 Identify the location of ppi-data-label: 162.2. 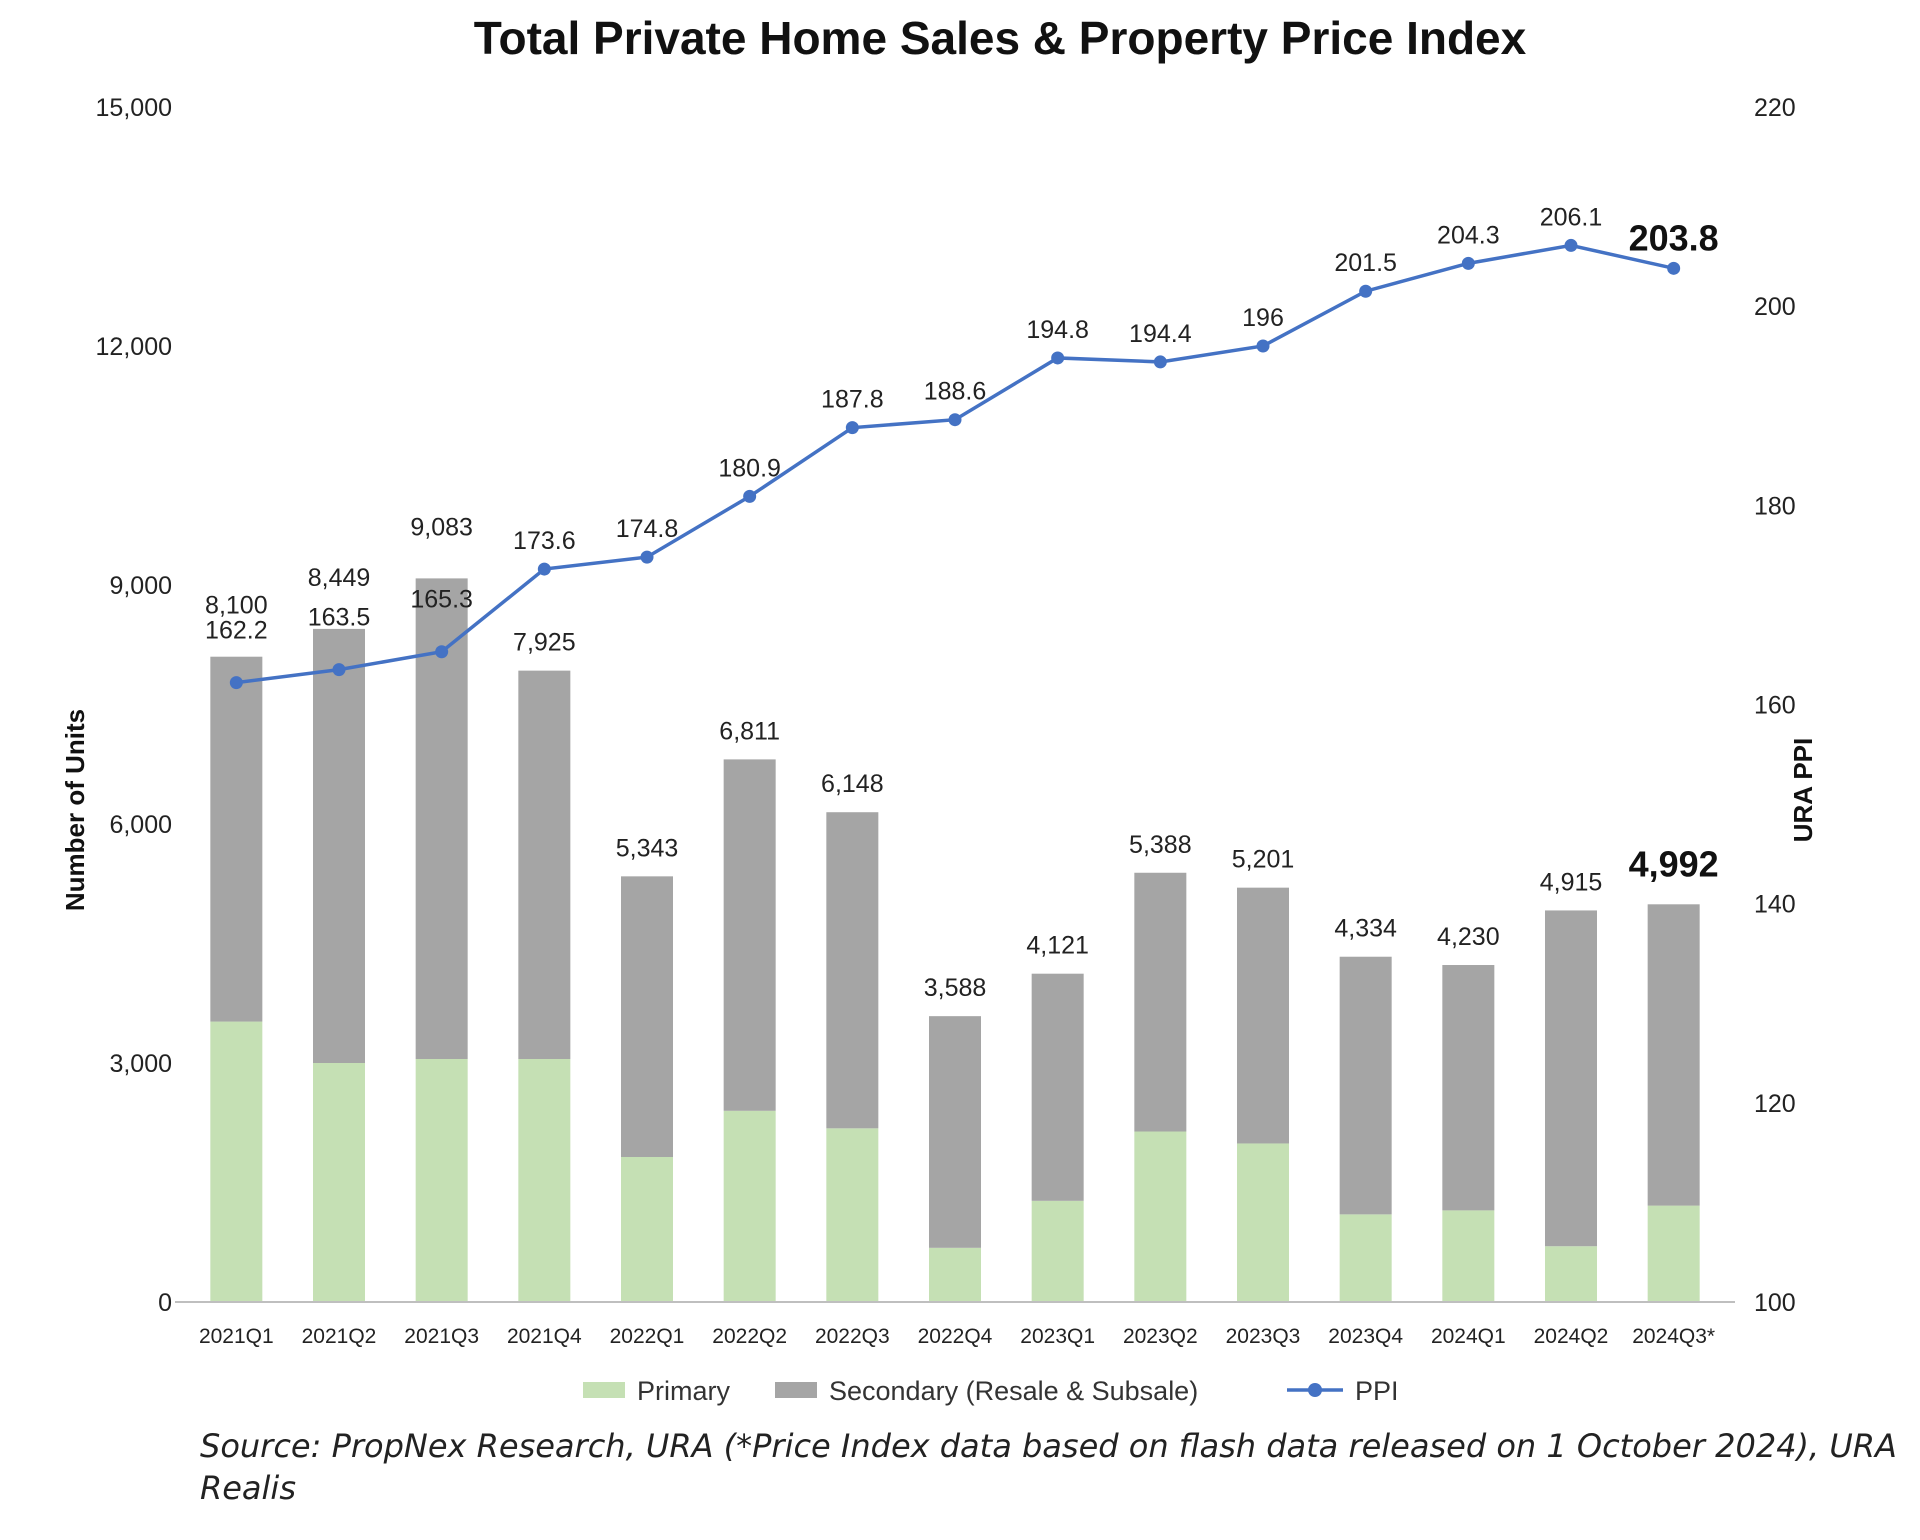
(236, 631).